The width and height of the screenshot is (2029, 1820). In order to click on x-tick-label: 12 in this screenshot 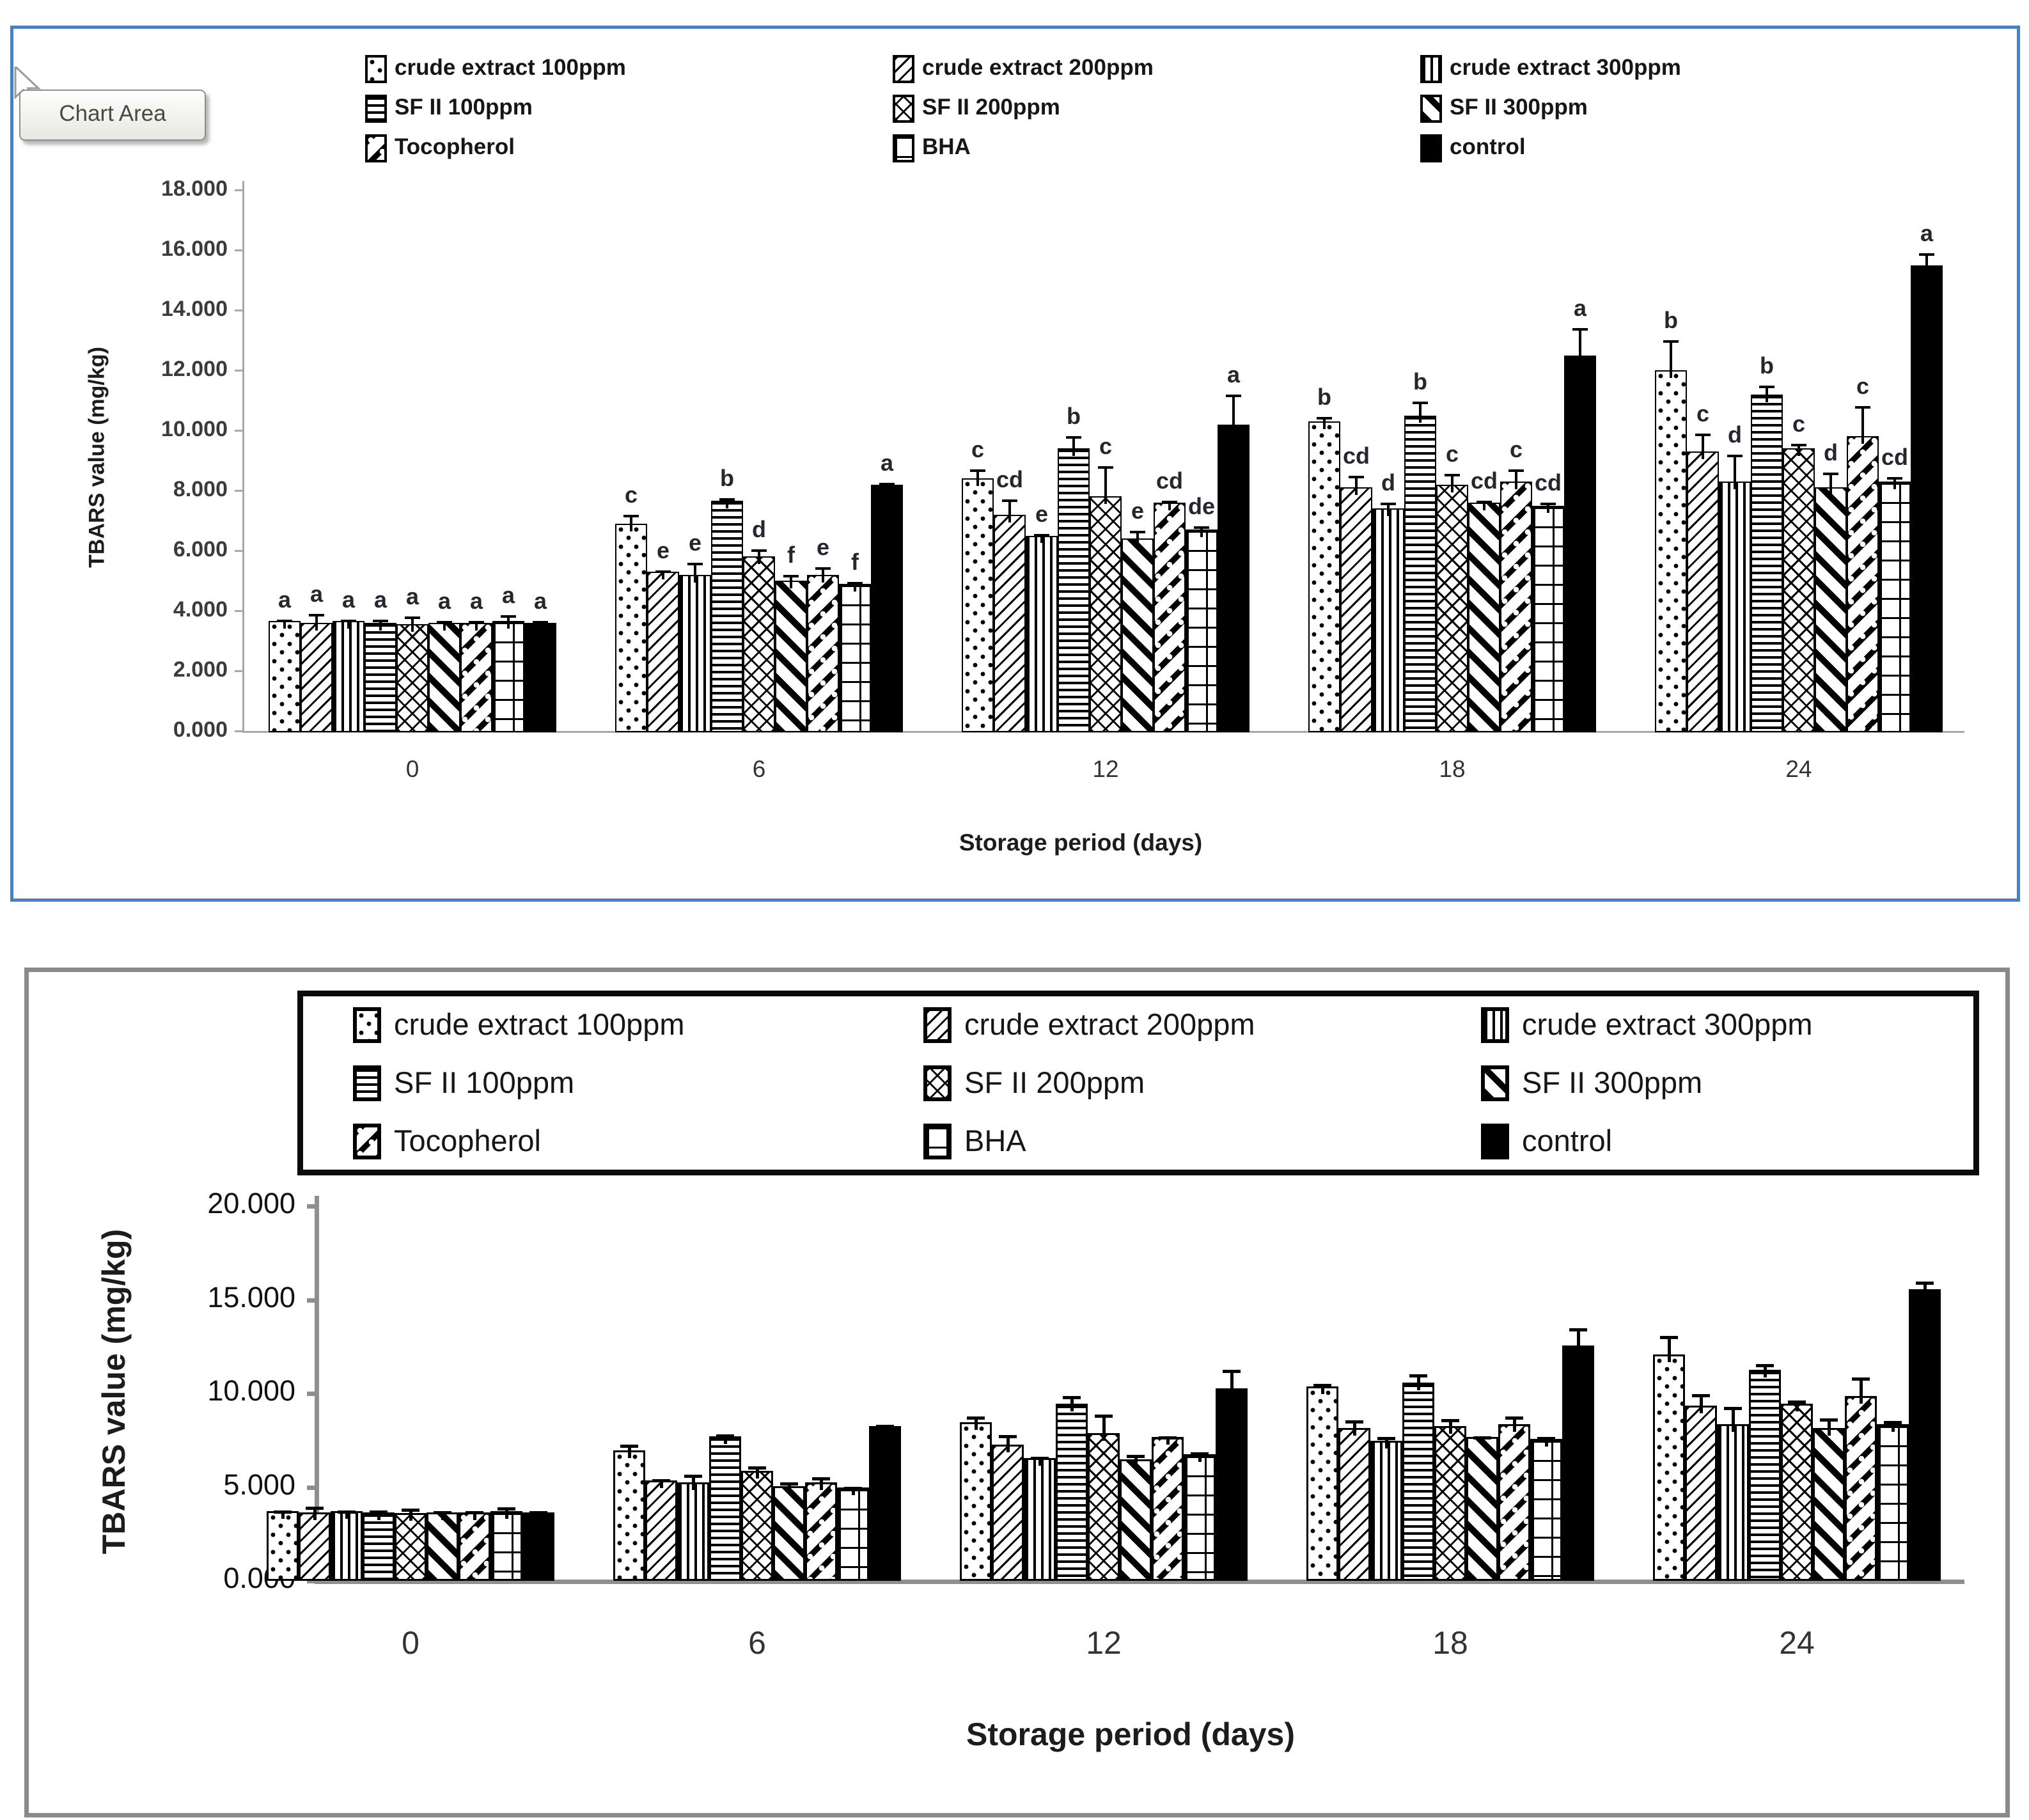, I will do `click(1104, 1643)`.